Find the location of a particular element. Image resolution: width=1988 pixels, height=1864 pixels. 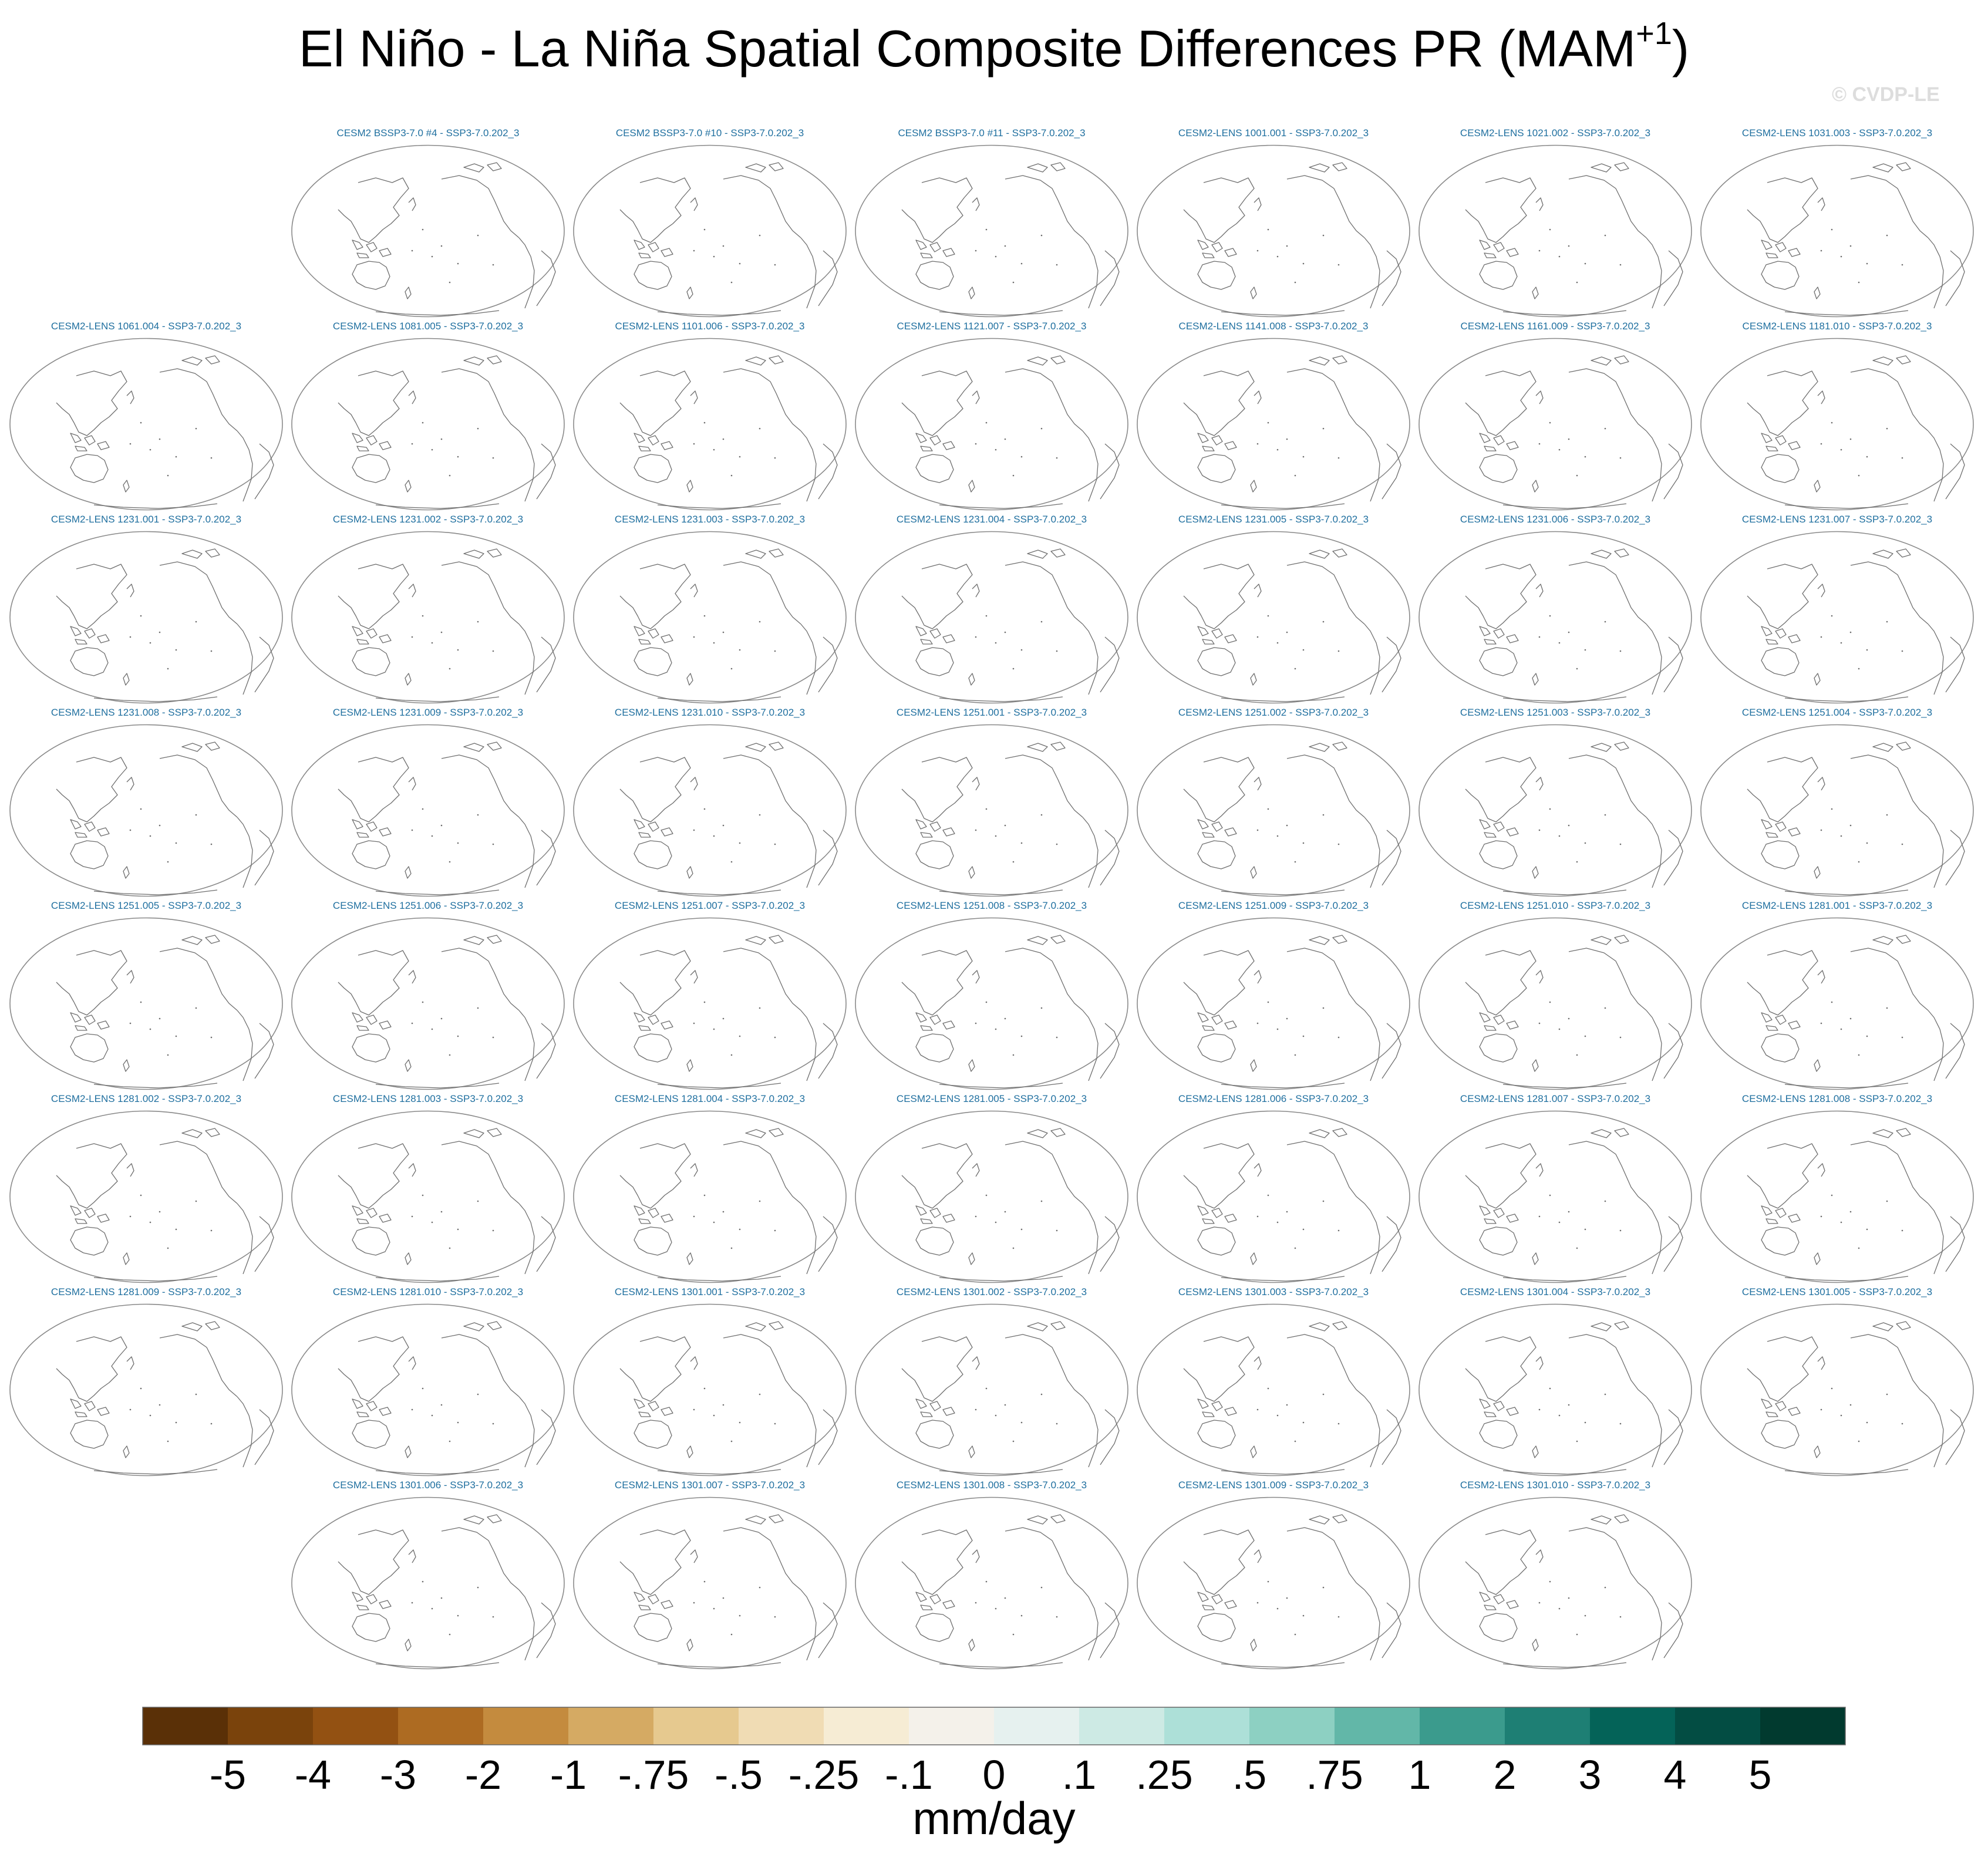

panel-title: CESM2-LENS 1161.009 - SSP3-7.0.202_3 is located at coordinates (1555, 326).